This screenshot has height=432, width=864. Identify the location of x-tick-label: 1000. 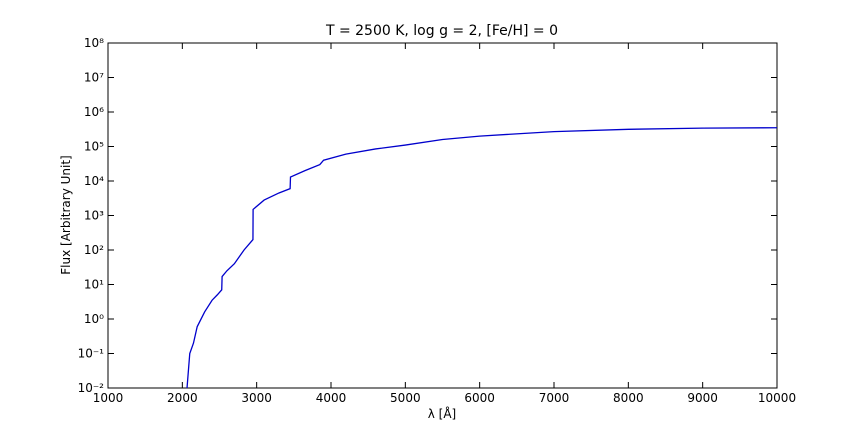
(108, 398).